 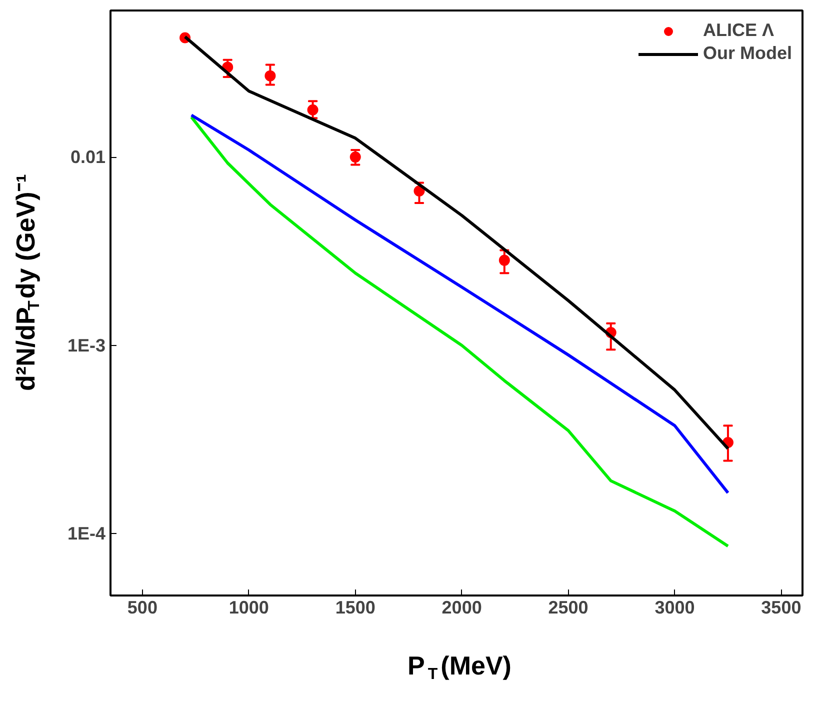 I want to click on x-tick-label: 1000, so click(x=248, y=608).